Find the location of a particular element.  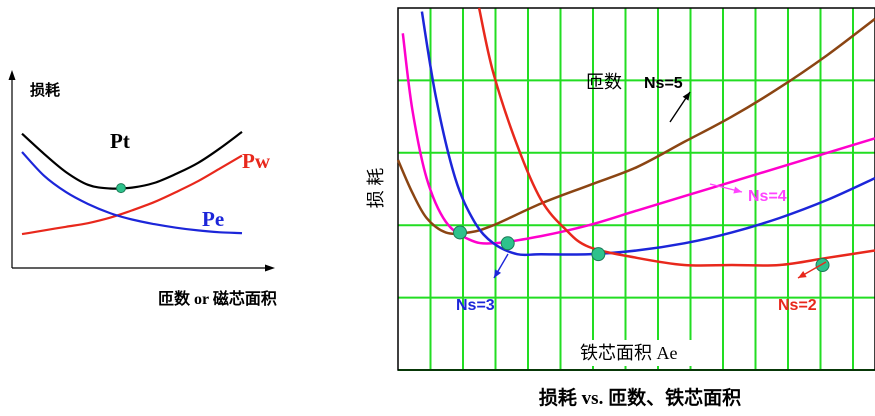

right-x-label-background is located at coordinates (647, 353).